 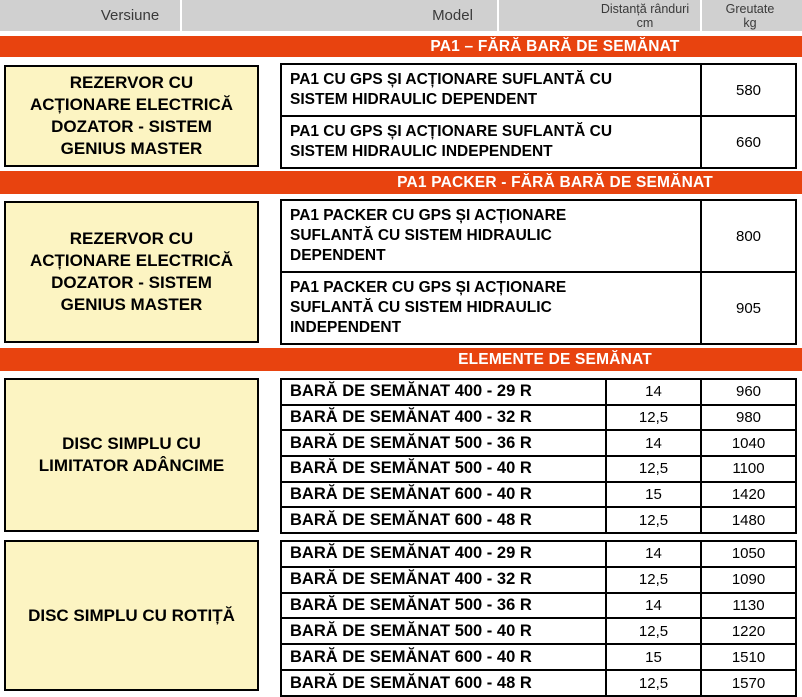 I want to click on greutate-cell: 1480, so click(x=747, y=520).